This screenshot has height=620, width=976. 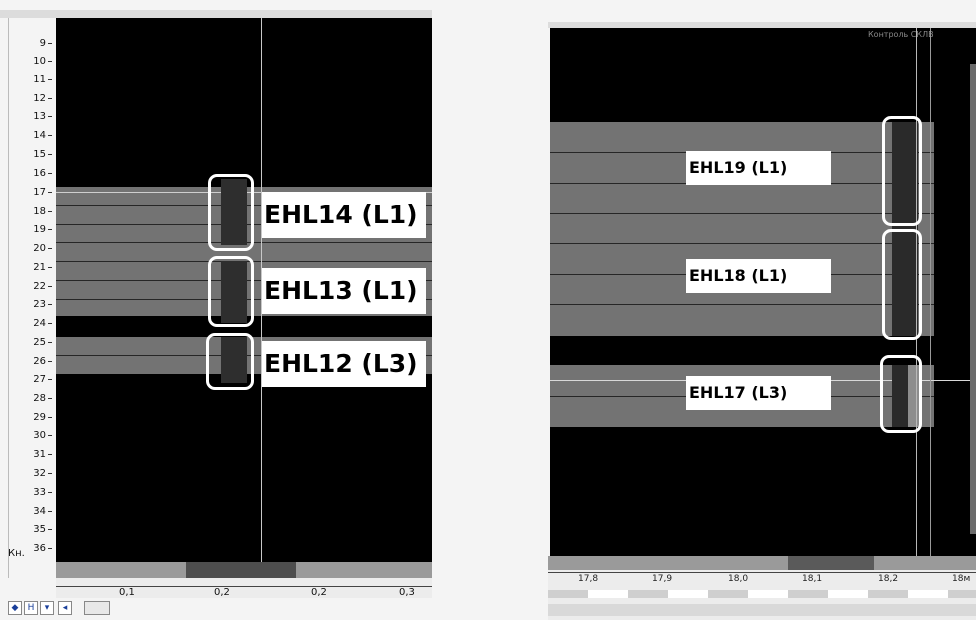 I want to click on left-overview-strip, so click(x=244, y=570).